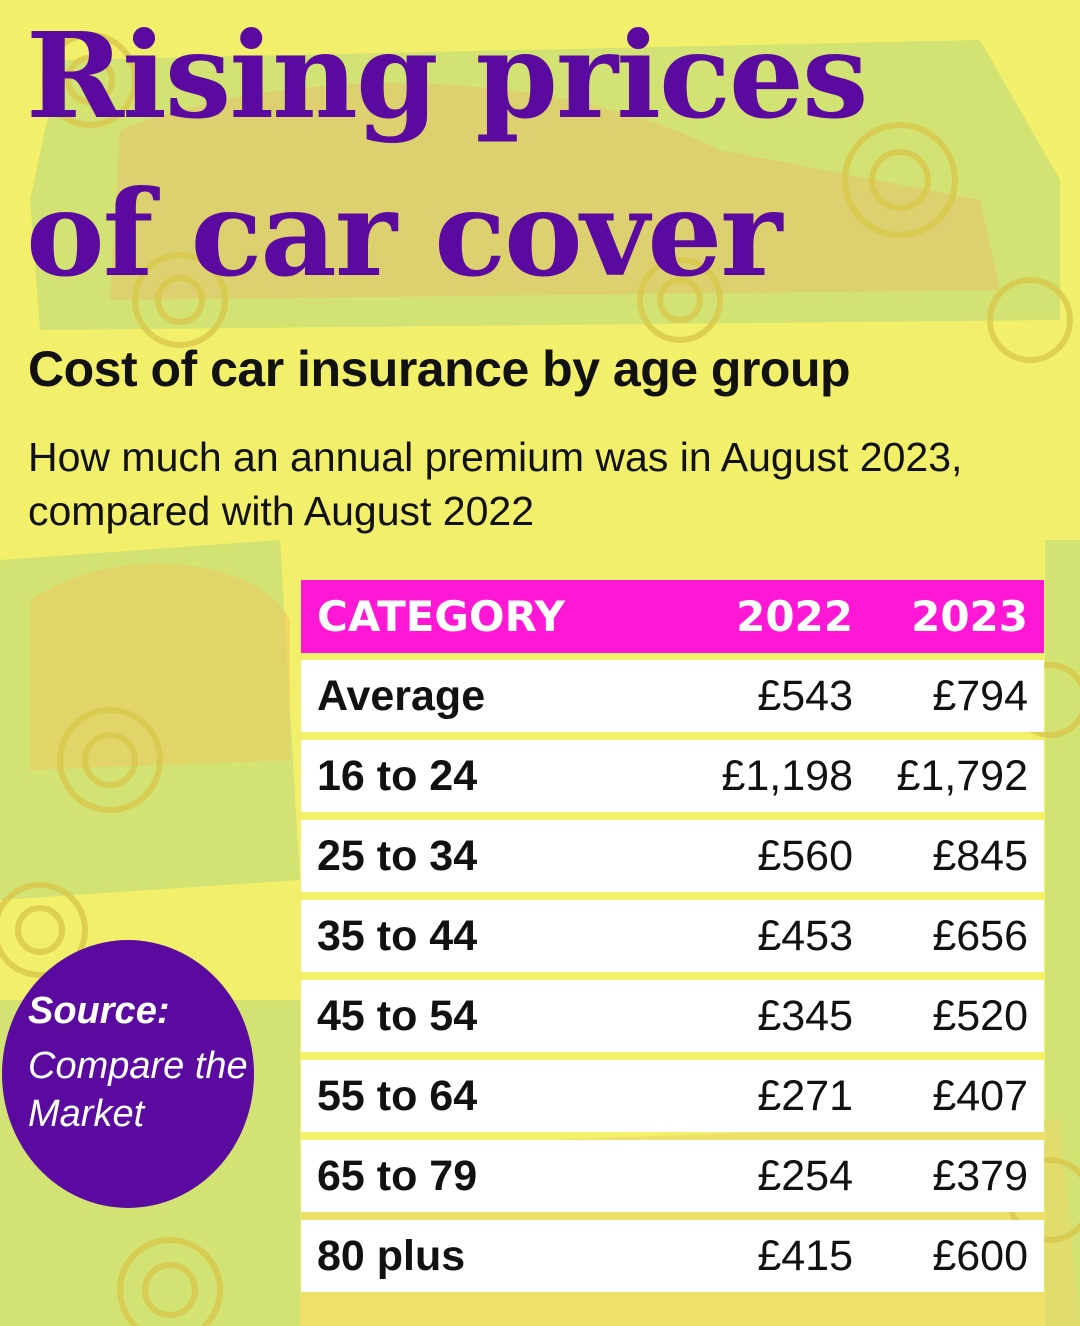  Describe the element at coordinates (805, 1175) in the screenshot. I see `row-value-2022: £254` at that location.